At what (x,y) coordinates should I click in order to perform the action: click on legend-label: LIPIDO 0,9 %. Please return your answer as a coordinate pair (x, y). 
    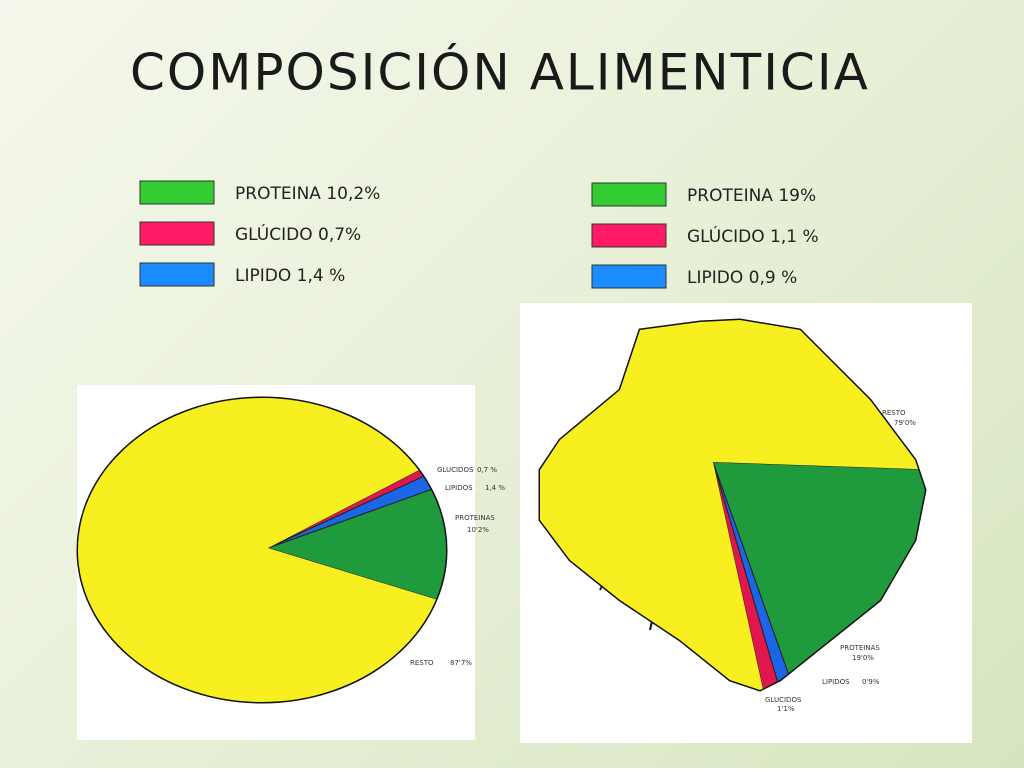
    Looking at the image, I should click on (742, 278).